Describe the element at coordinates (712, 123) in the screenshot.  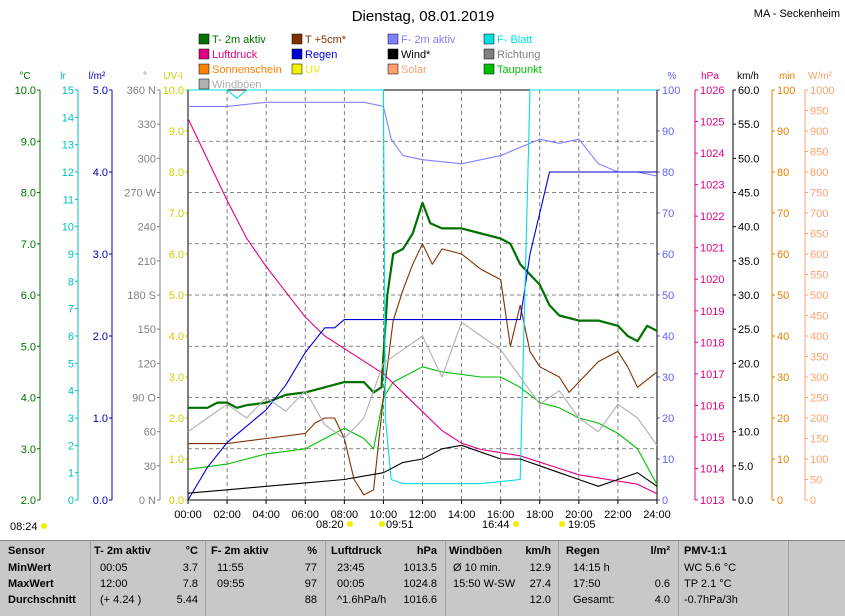
I see `axis-tick-label: 1025` at that location.